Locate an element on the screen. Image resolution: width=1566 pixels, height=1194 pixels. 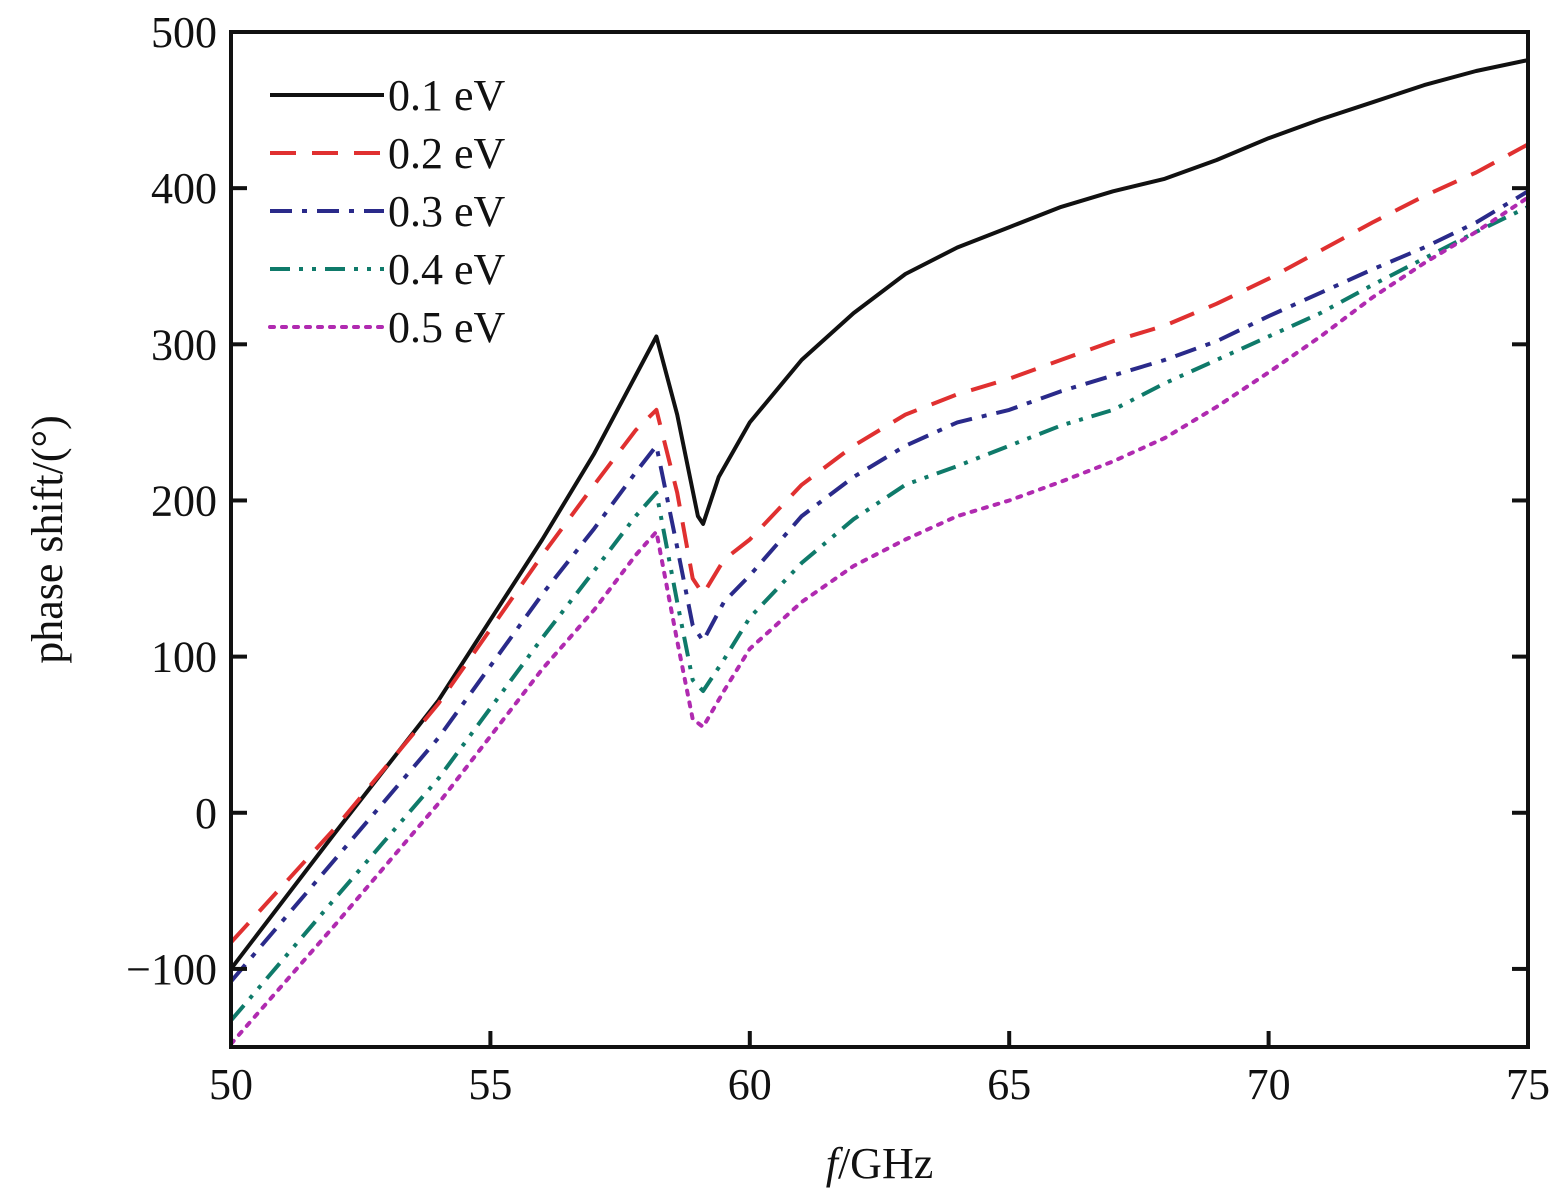
y-tick-label-0: −100 is located at coordinates (171, 969).